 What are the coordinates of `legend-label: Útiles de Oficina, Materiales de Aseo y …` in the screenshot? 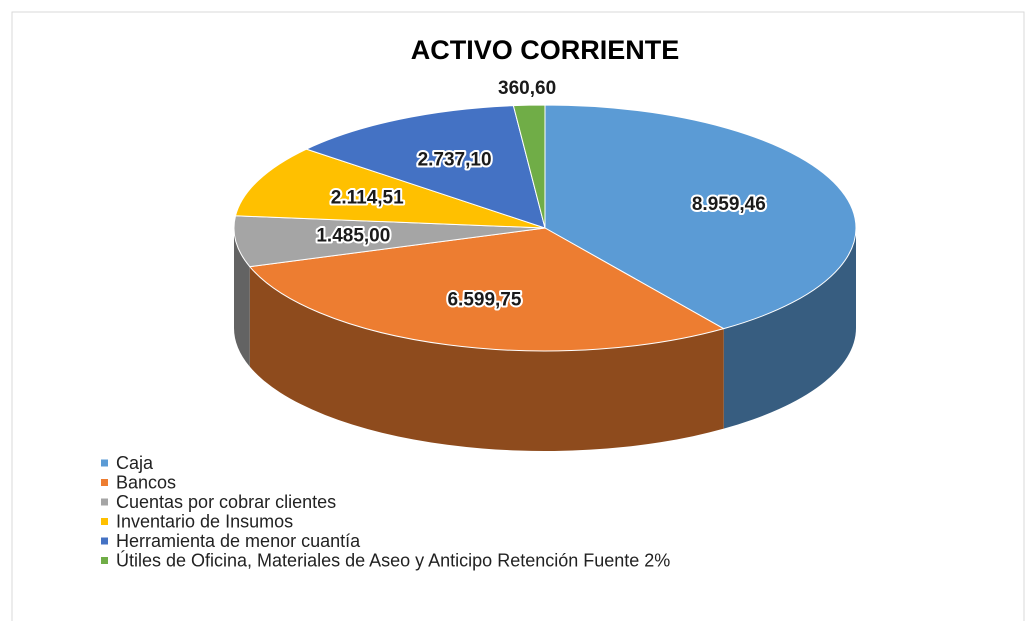 It's located at (393, 559).